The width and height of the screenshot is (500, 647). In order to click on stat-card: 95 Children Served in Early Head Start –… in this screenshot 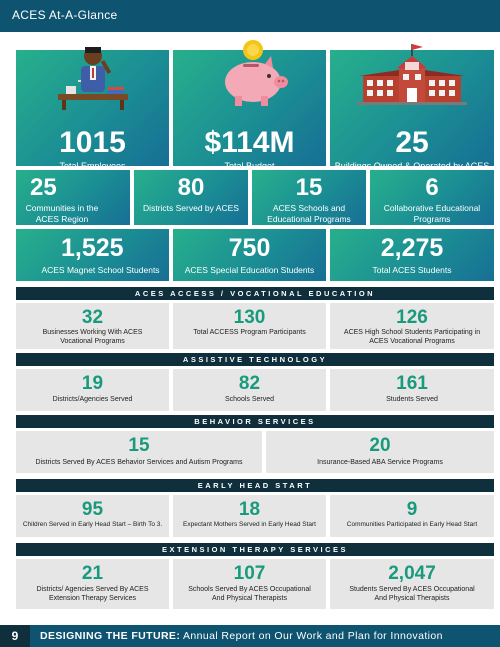, I will do `click(92, 516)`.